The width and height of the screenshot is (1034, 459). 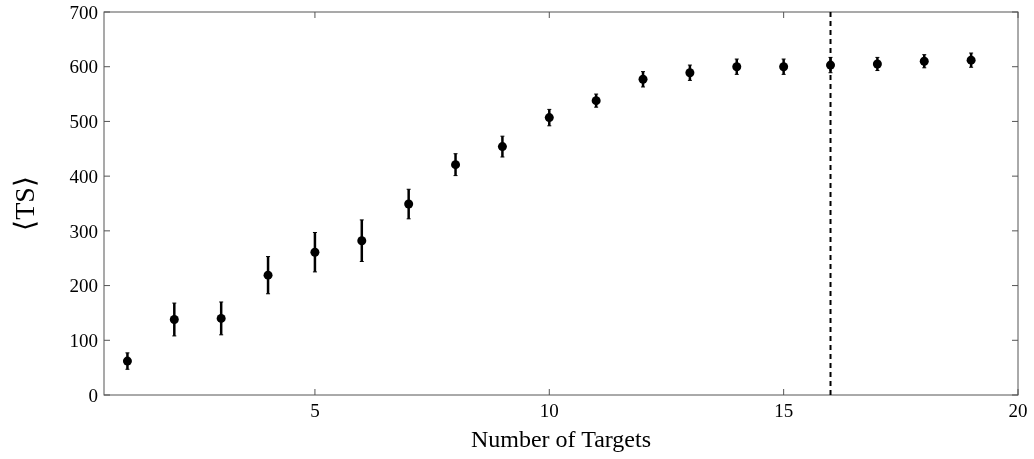 What do you see at coordinates (561, 439) in the screenshot?
I see `x-axis-title: Number of Targets` at bounding box center [561, 439].